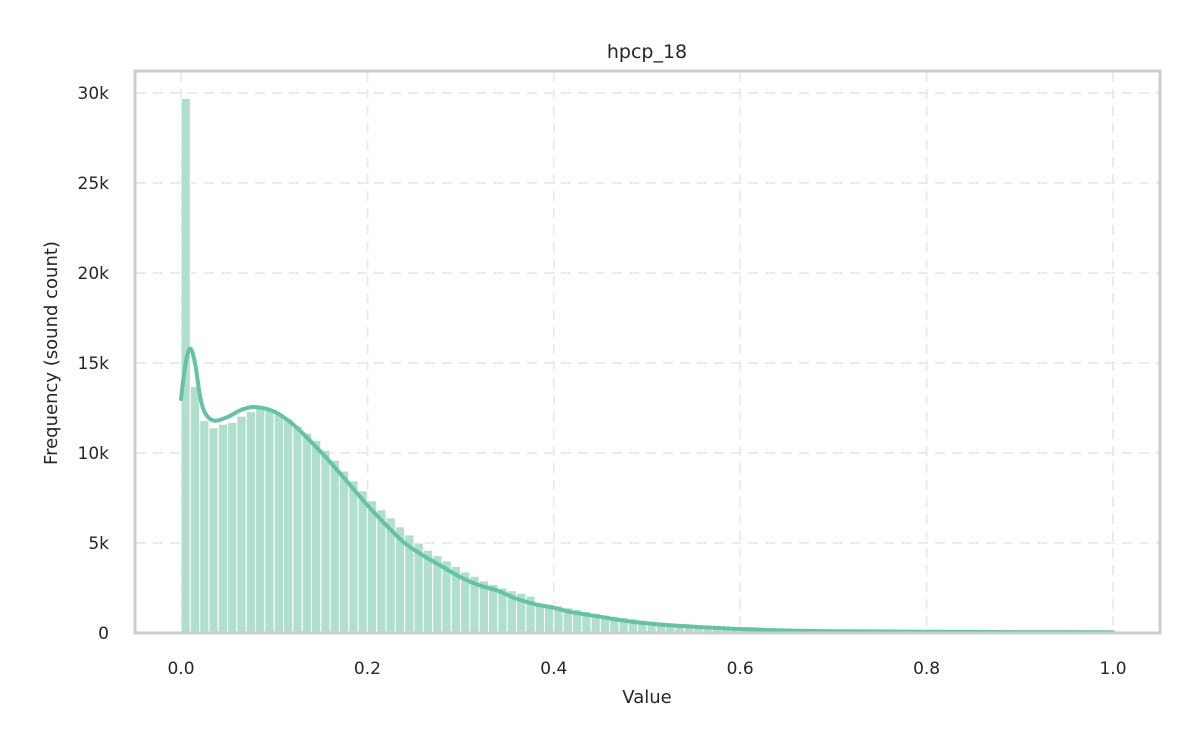 Image resolution: width=1200 pixels, height=750 pixels. Describe the element at coordinates (926, 669) in the screenshot. I see `x-tick-label: 0.8` at that location.